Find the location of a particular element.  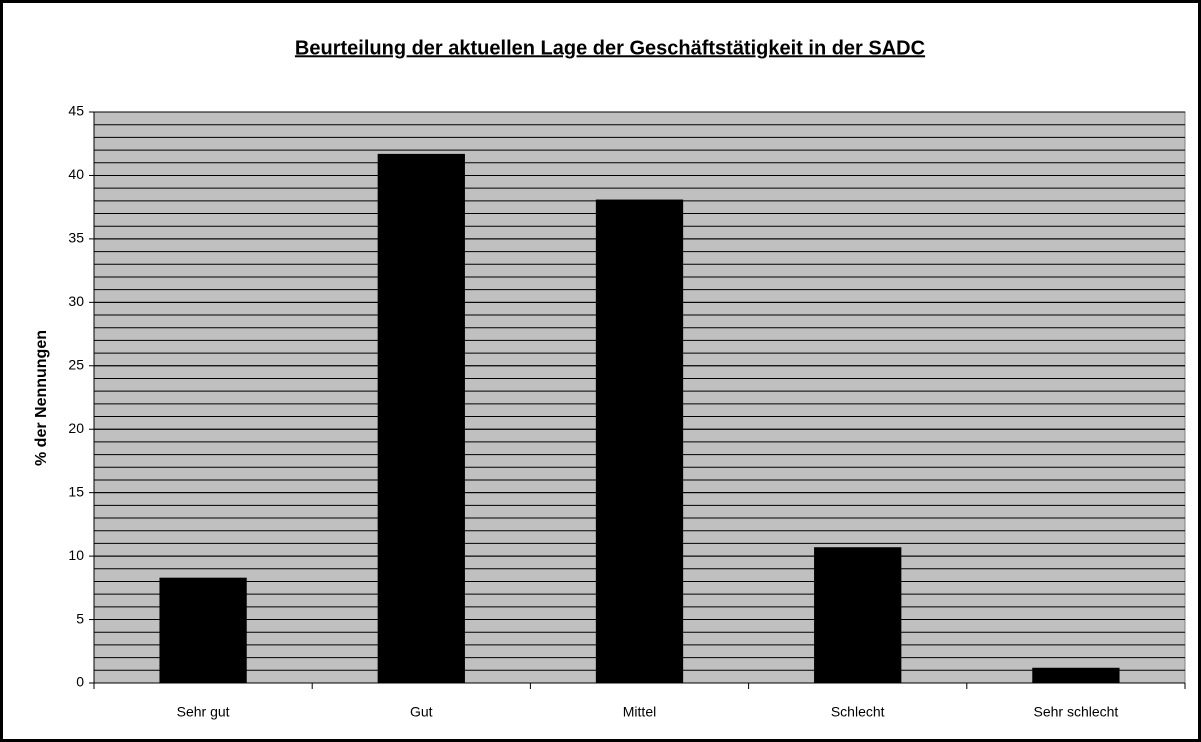

y-tick-label: 25 is located at coordinates (76, 364).